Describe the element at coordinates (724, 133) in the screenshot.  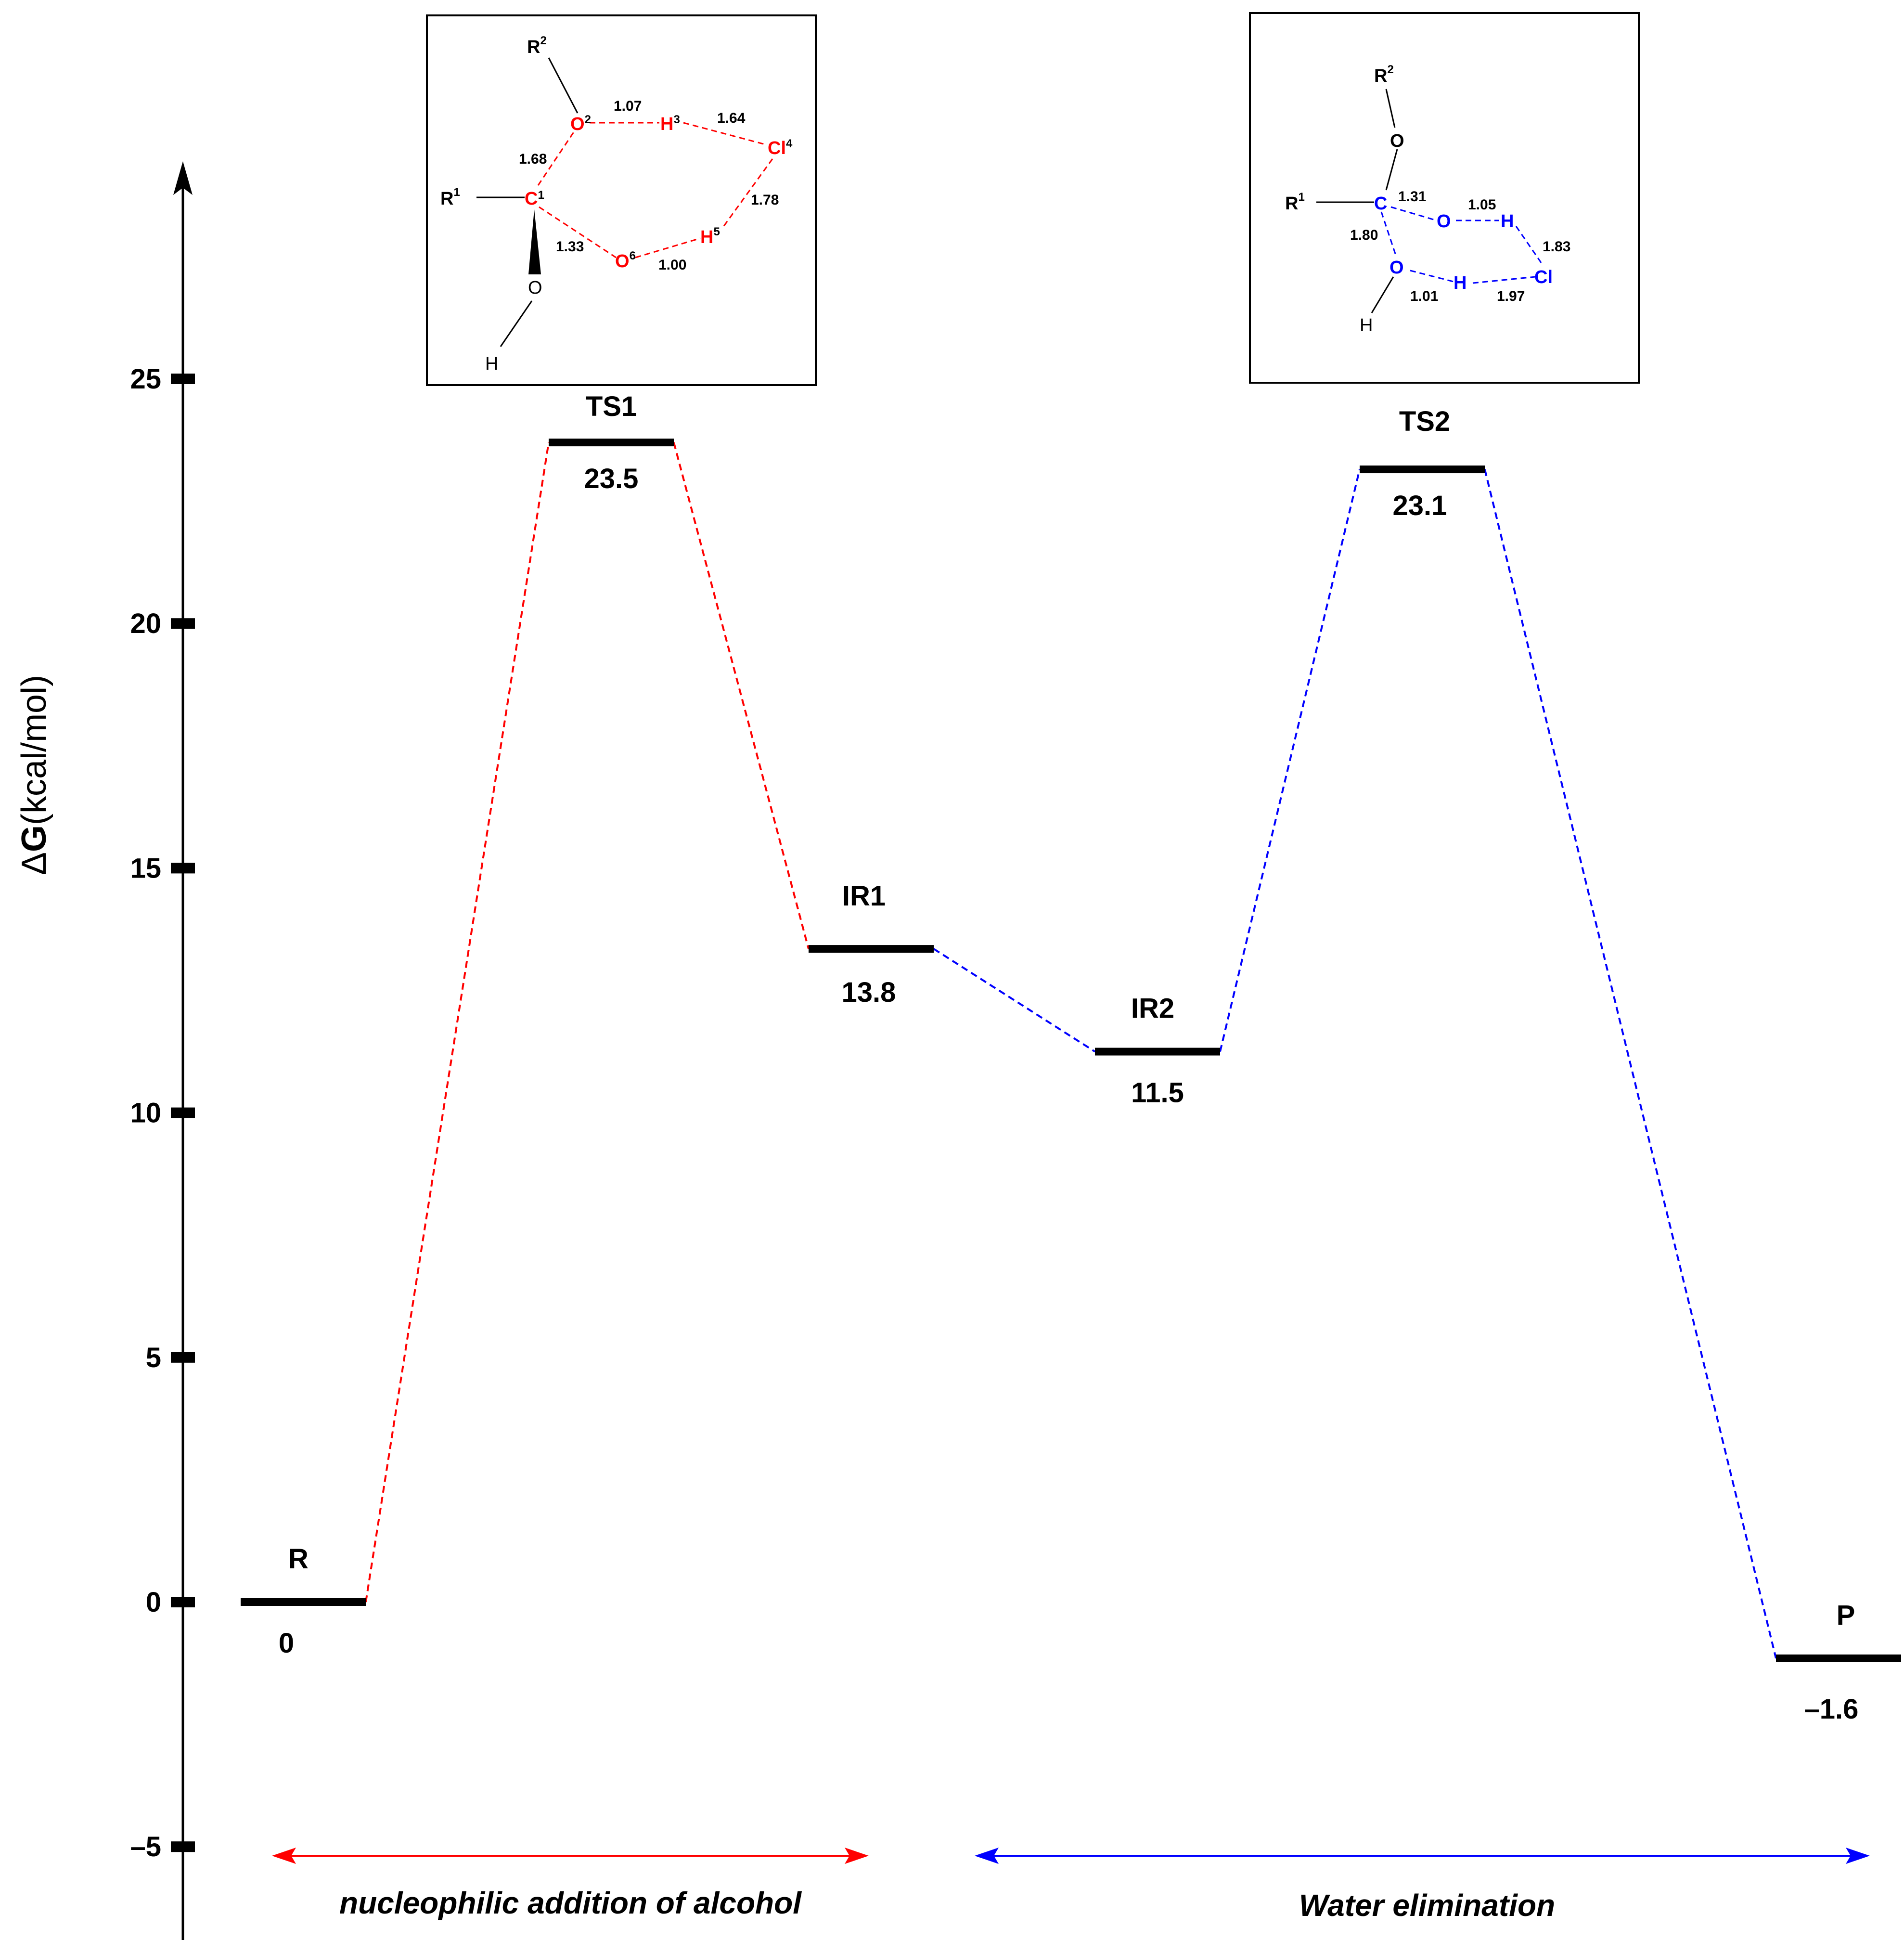
I see `ts1-dash-h3-cl4` at that location.